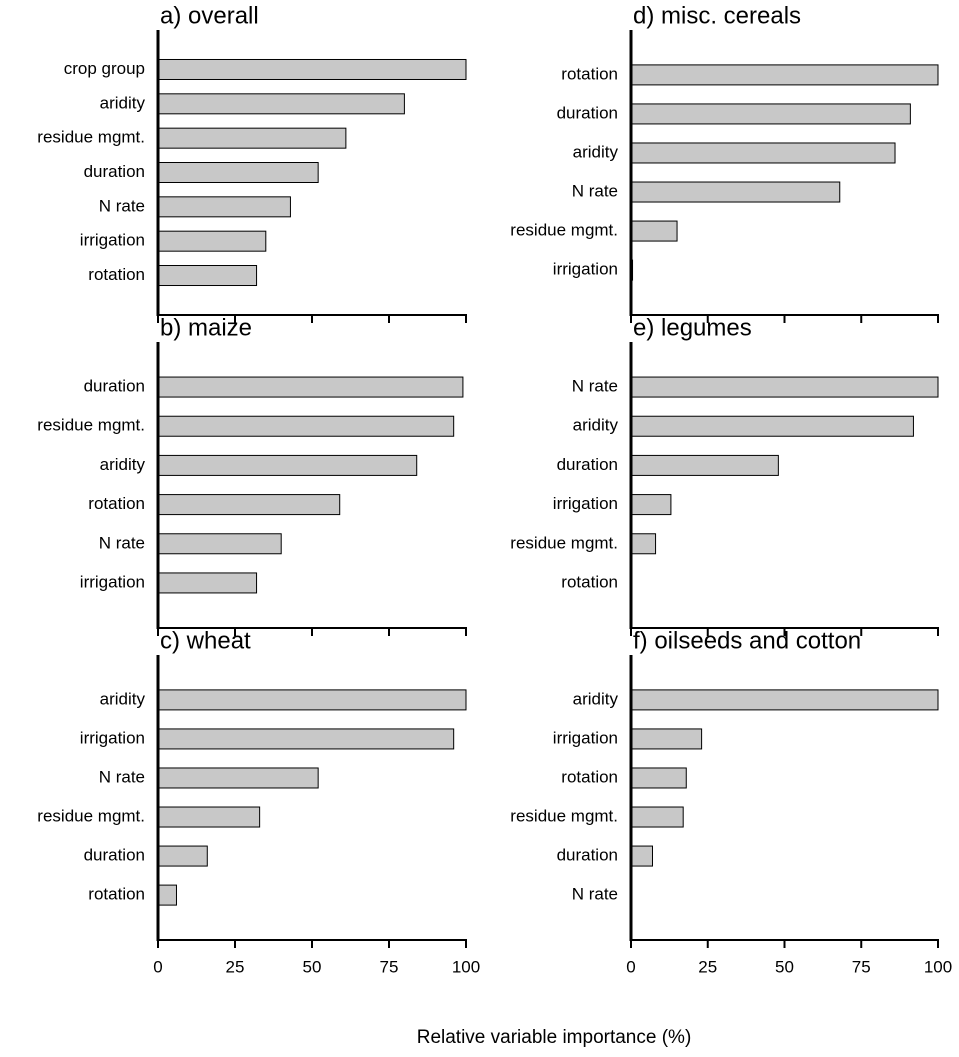 This screenshot has height=1057, width=959. What do you see at coordinates (205, 640) in the screenshot?
I see `panel-title: c) wheat` at bounding box center [205, 640].